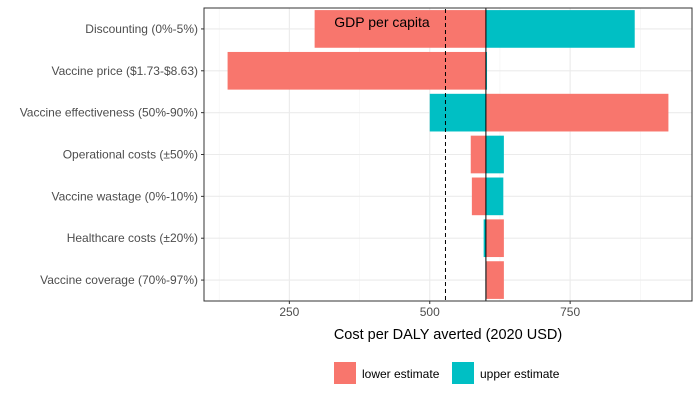 Image resolution: width=700 pixels, height=400 pixels. What do you see at coordinates (465, 154) in the screenshot?
I see `line-layer` at bounding box center [465, 154].